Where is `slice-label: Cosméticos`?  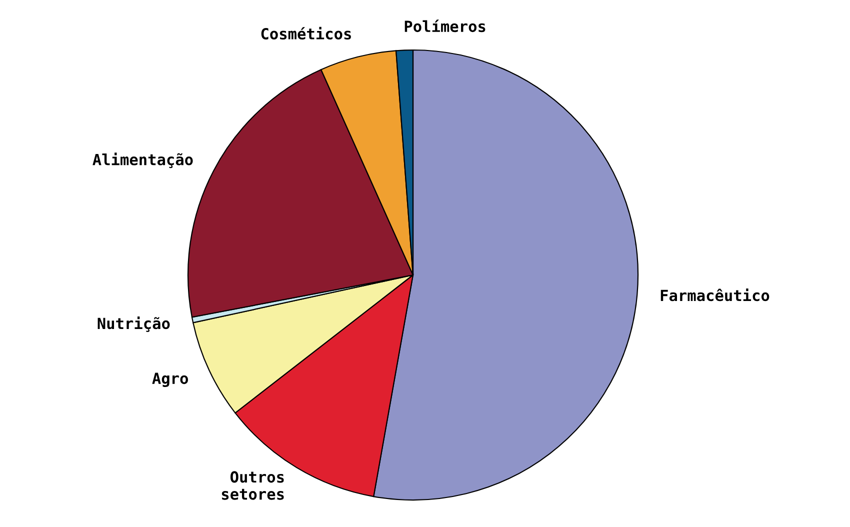
slice-label: Cosméticos is located at coordinates (306, 33).